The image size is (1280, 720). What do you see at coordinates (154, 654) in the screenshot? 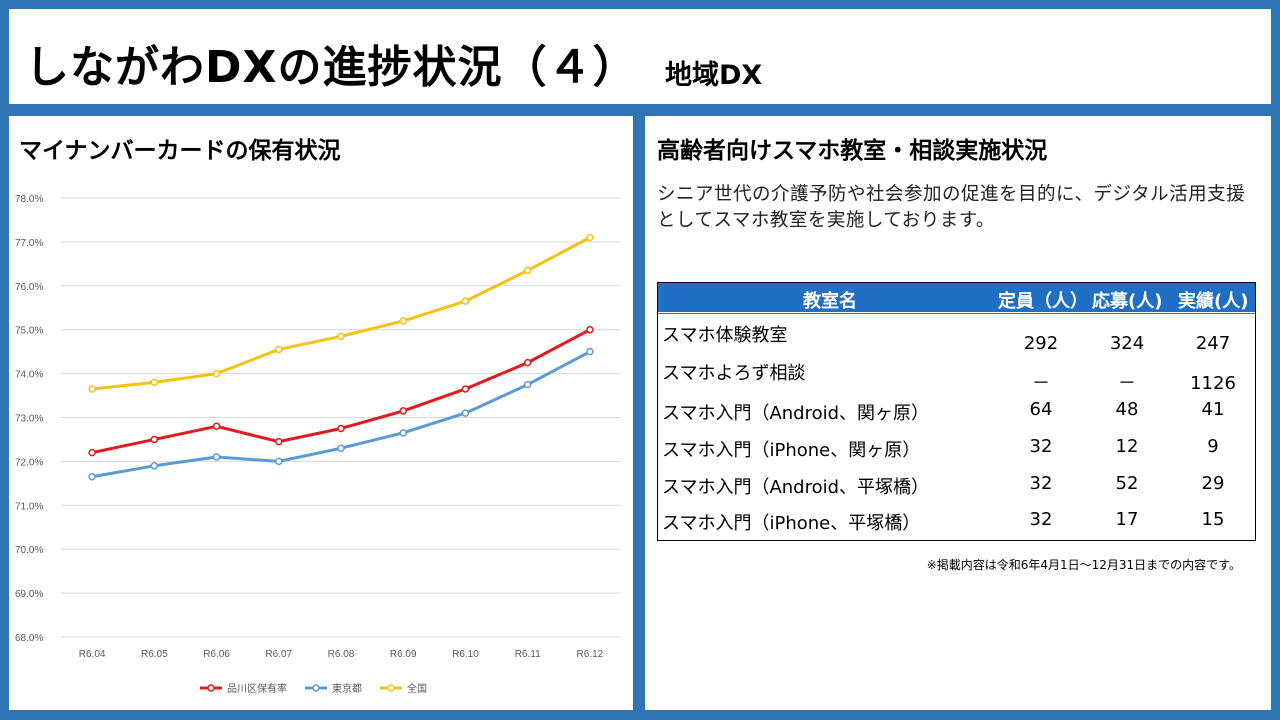
I see `x-tick-label: R6.05` at bounding box center [154, 654].